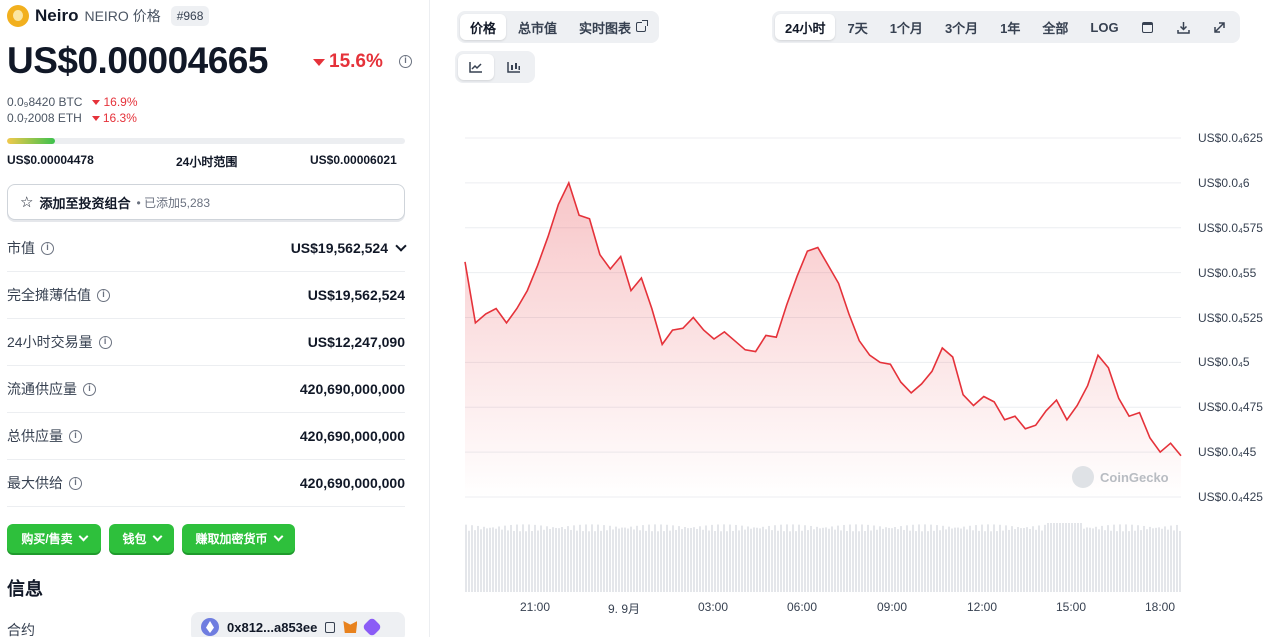  I want to click on candlestick-toggle, so click(514, 67).